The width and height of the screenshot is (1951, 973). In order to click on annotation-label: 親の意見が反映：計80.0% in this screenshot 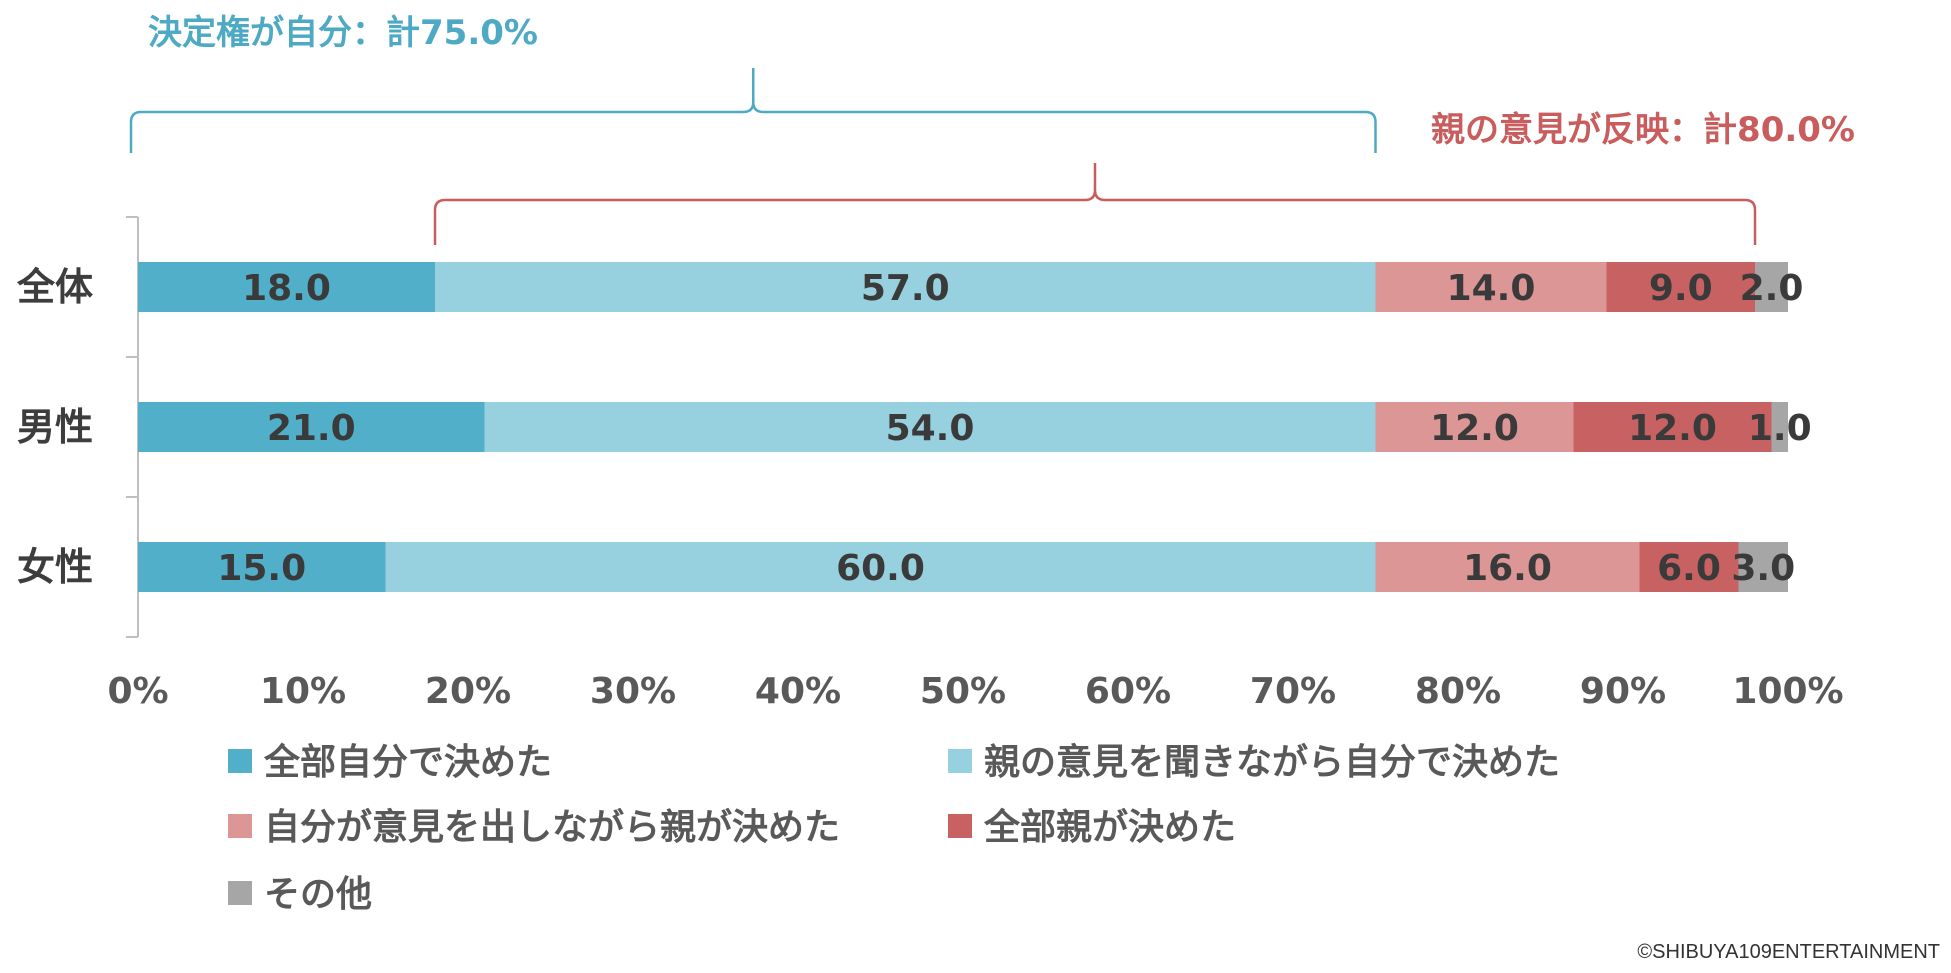, I will do `click(1643, 130)`.